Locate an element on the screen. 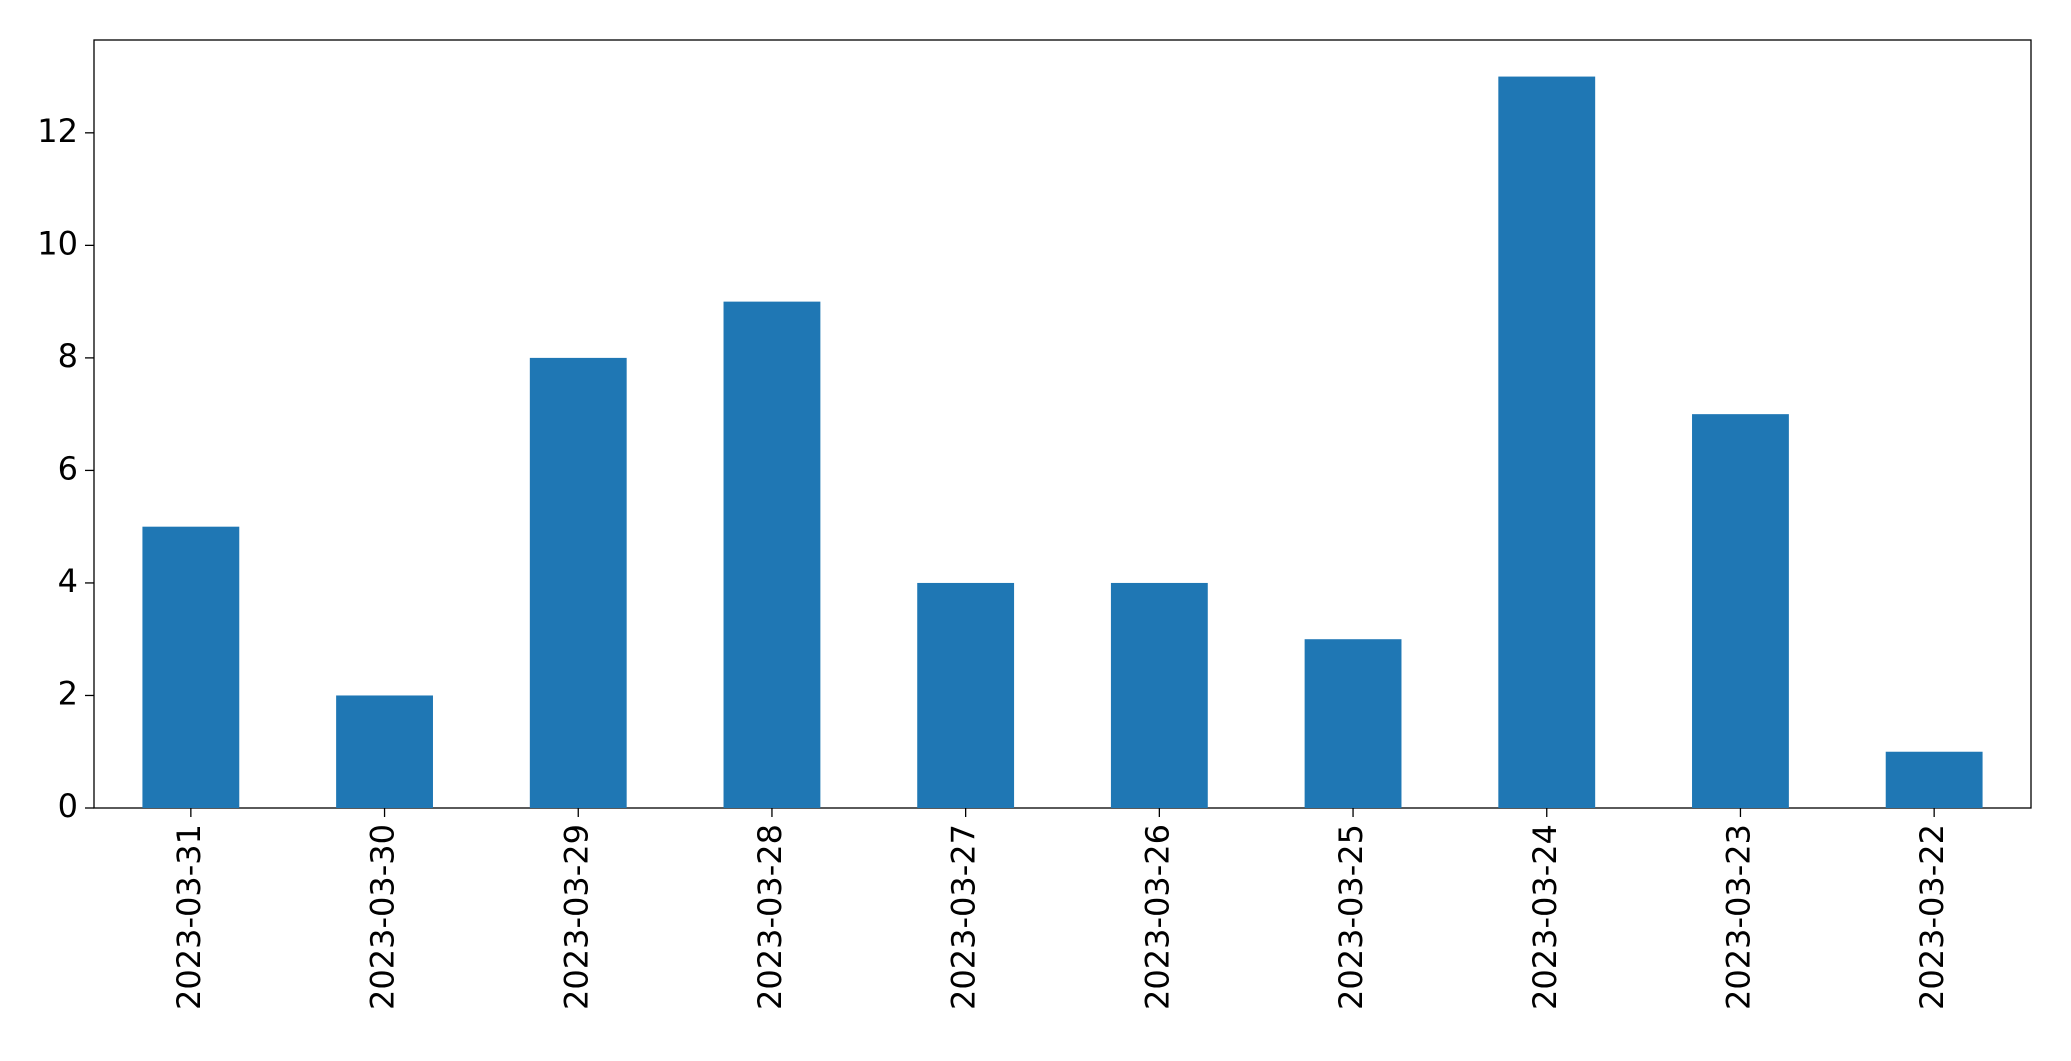  x-tick-label: 2023-03-29 is located at coordinates (576, 917).